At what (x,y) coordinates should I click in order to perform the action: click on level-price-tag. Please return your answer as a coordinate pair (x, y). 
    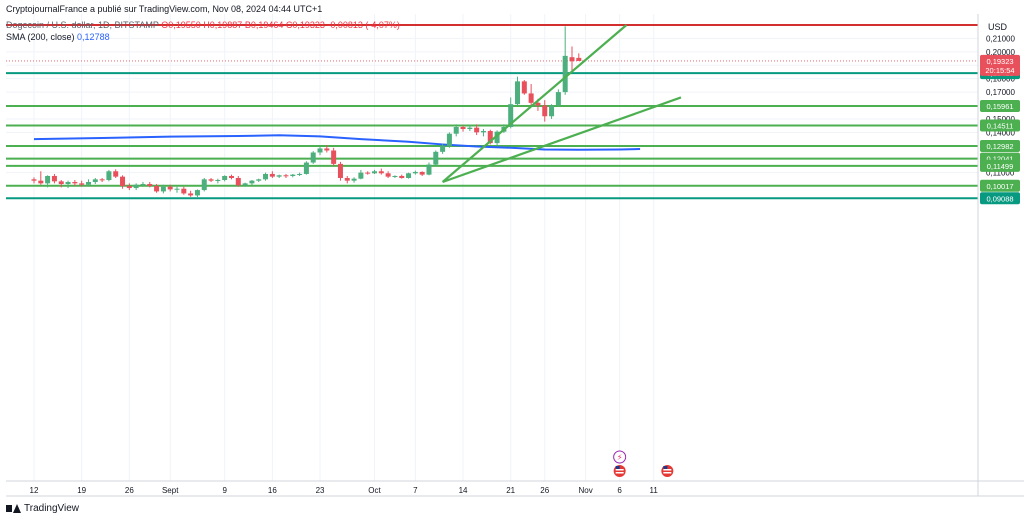
    Looking at the image, I should click on (1000, 146).